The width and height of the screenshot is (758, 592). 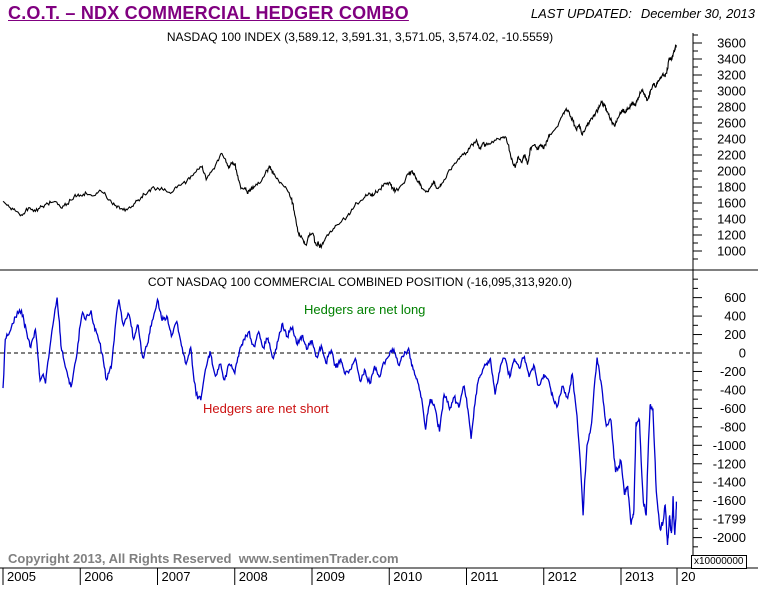 What do you see at coordinates (733, 426) in the screenshot?
I see `y-tick-label: -800` at bounding box center [733, 426].